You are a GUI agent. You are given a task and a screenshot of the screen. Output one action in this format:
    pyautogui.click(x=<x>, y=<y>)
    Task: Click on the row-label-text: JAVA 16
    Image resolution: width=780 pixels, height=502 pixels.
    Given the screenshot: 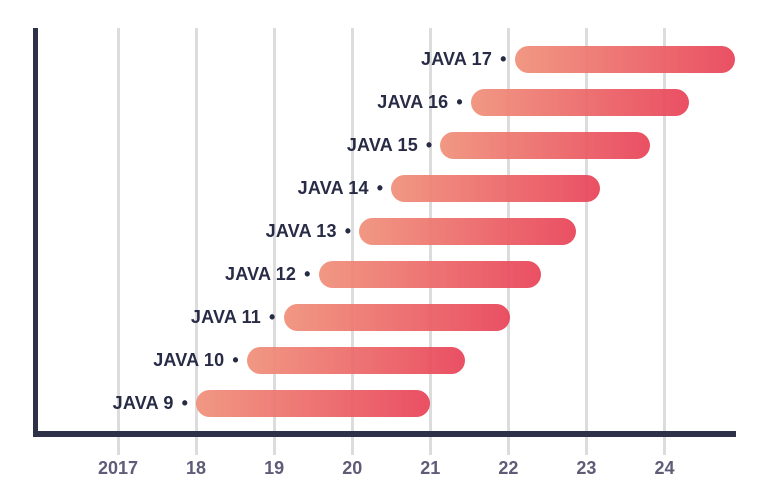 What is the action you would take?
    pyautogui.click(x=413, y=101)
    